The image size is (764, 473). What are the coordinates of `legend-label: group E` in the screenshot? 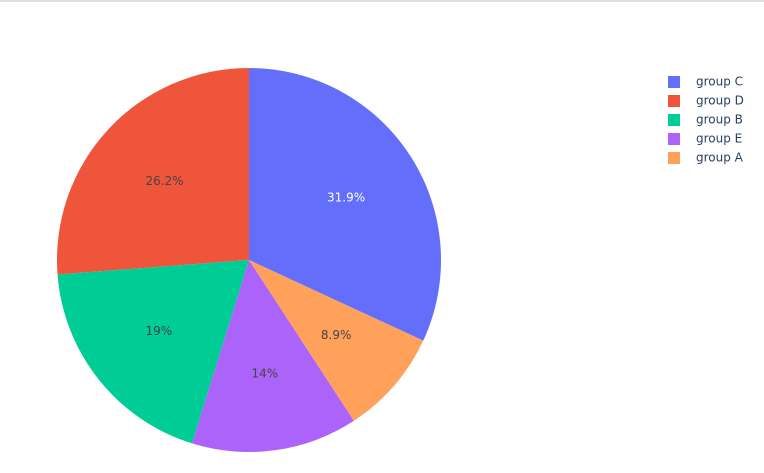 It's located at (719, 139).